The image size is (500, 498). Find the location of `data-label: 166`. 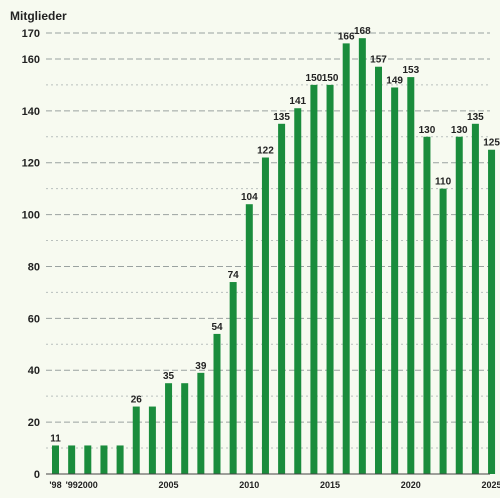

data-label: 166 is located at coordinates (346, 36).